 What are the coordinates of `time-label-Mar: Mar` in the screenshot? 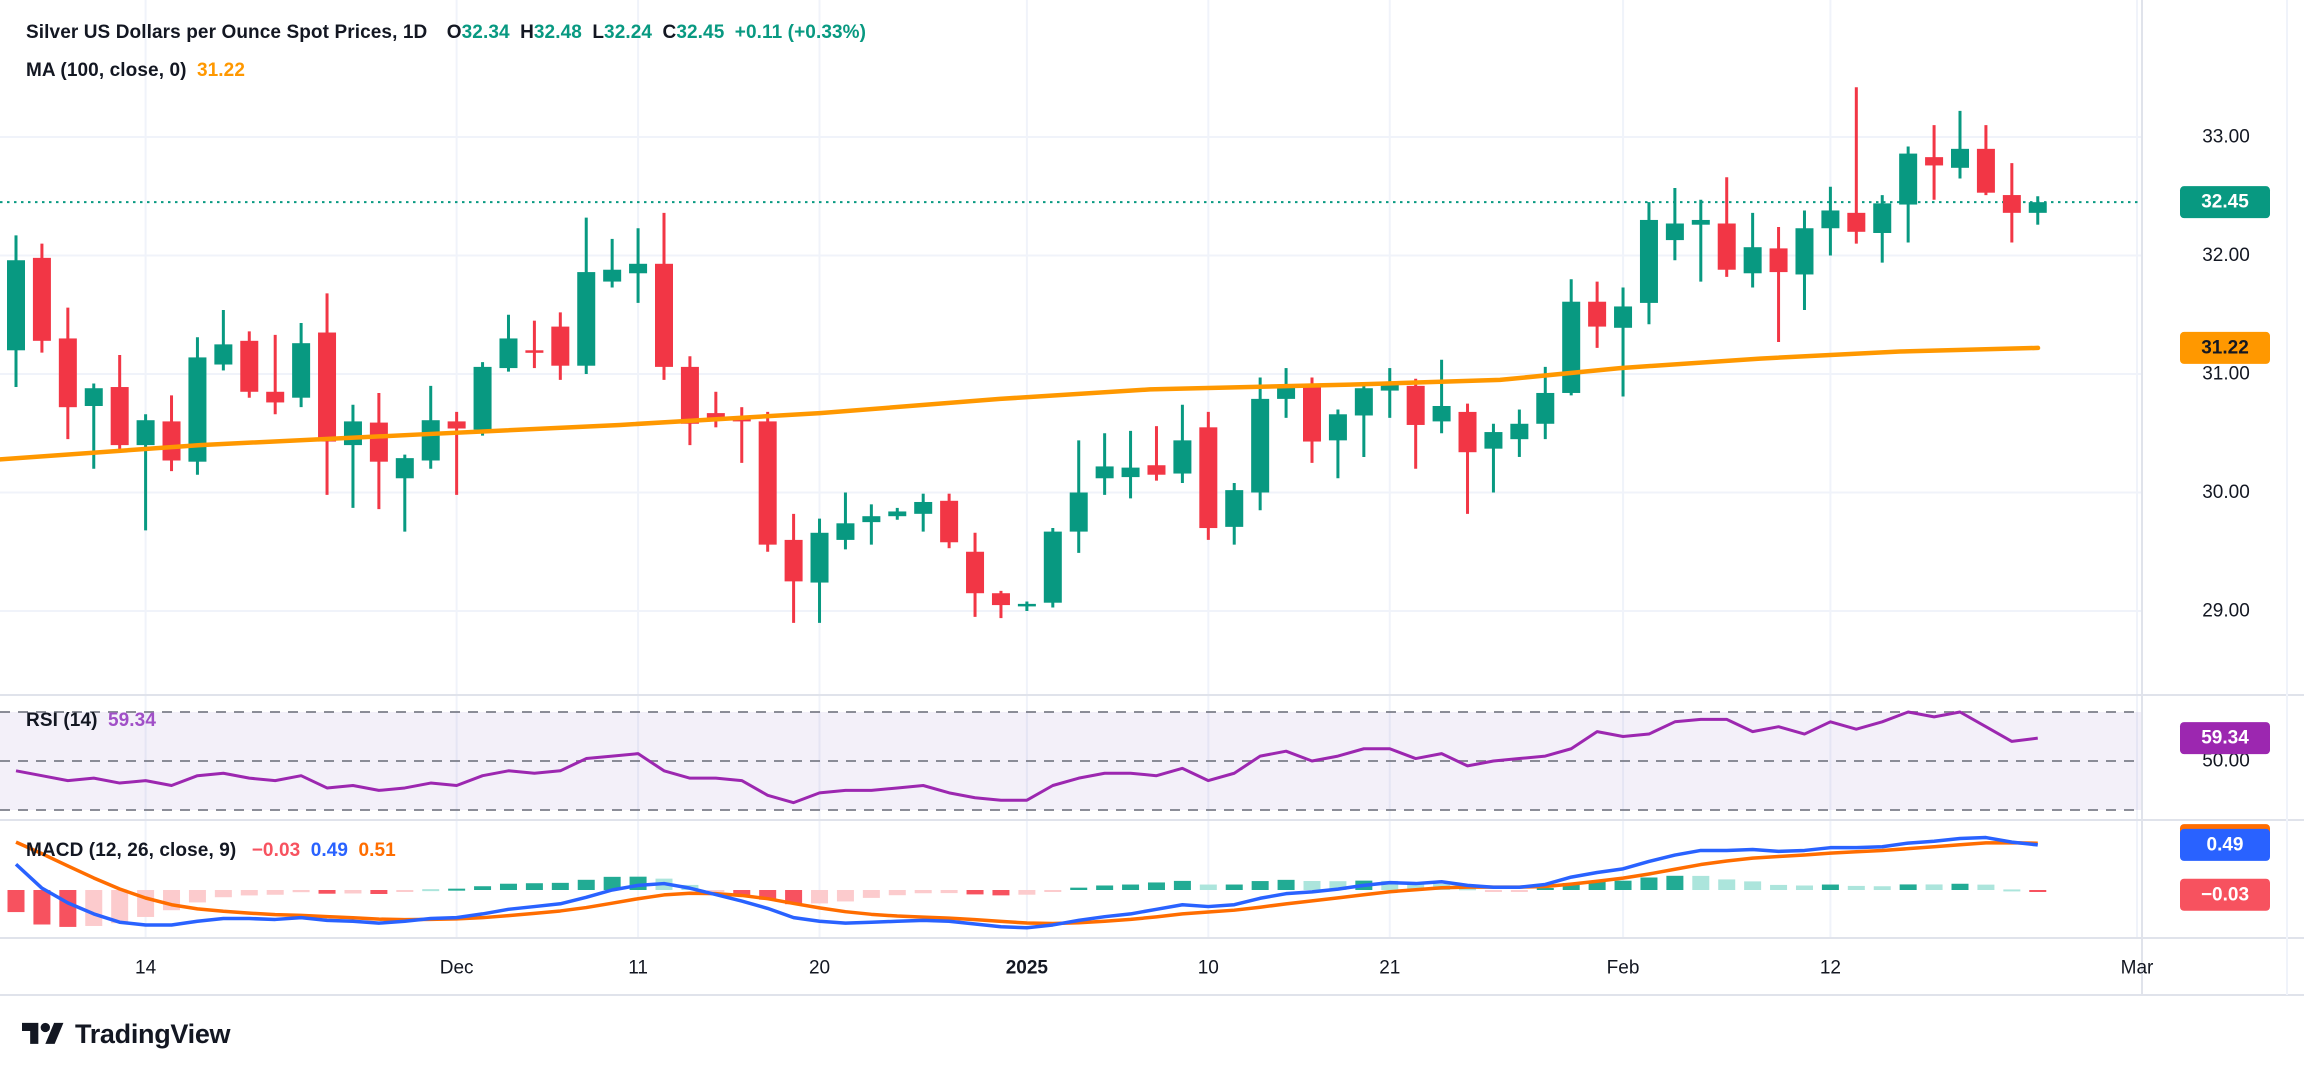 It's located at (2137, 968).